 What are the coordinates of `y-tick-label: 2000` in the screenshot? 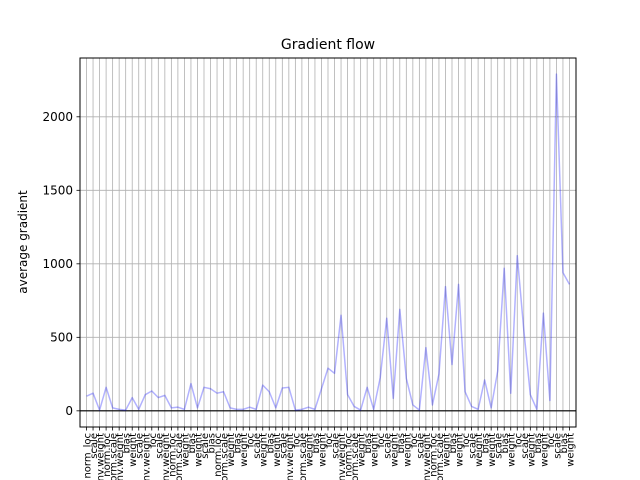 It's located at (57, 117).